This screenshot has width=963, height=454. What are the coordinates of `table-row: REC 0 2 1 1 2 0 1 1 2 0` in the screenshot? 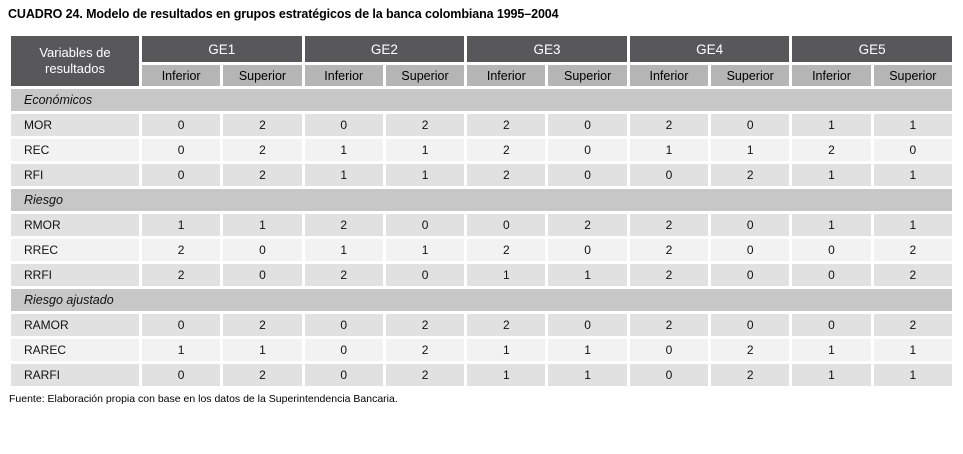 It's located at (482, 150).